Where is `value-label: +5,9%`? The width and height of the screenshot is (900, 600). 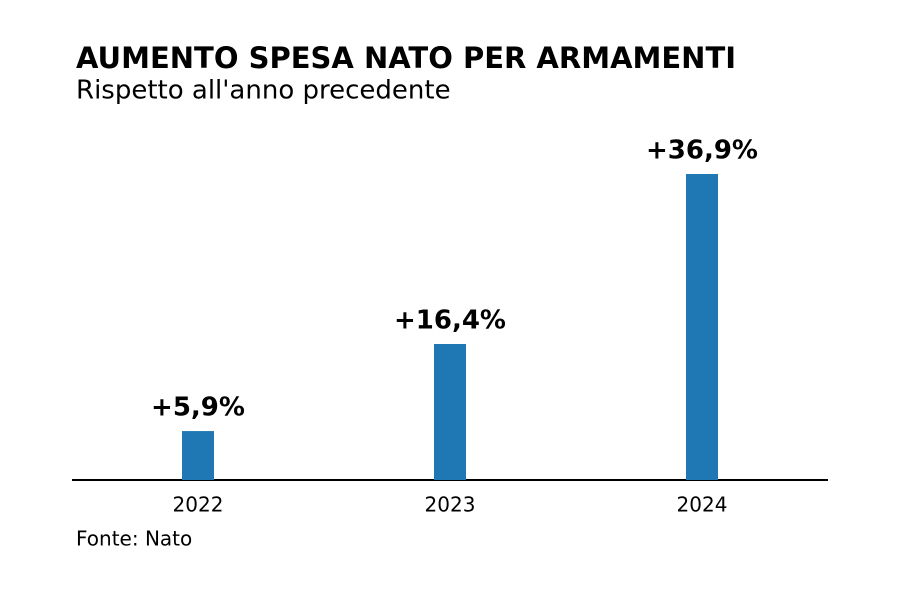
value-label: +5,9% is located at coordinates (198, 408).